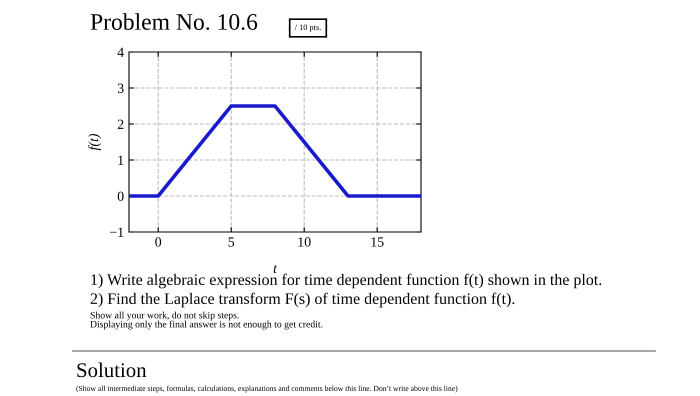 This screenshot has height=396, width=700. I want to click on chart-title: Problem No. 10.6, so click(174, 21).